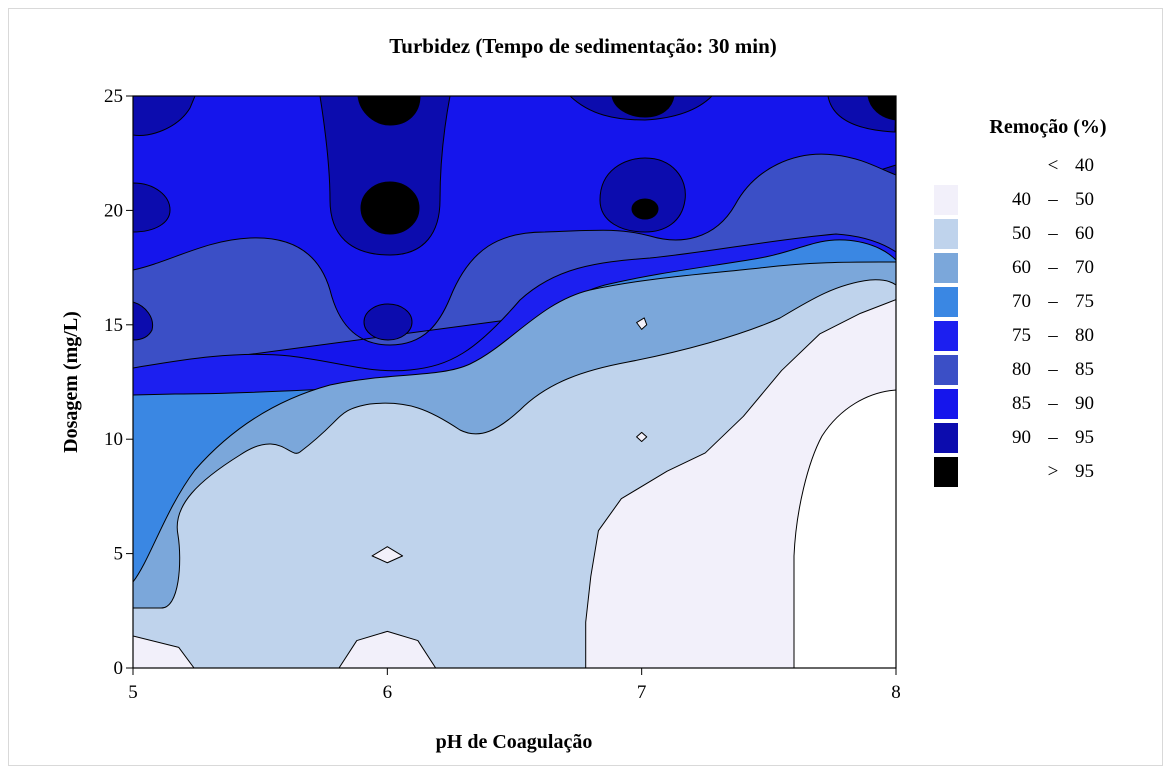 The image size is (1171, 774). Describe the element at coordinates (1021, 437) in the screenshot. I see `legend-low: 90` at that location.